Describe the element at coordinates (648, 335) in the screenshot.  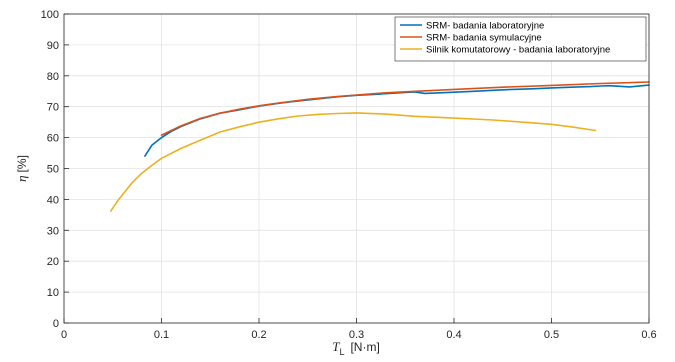
I see `x-tick-label: 0.6` at that location.